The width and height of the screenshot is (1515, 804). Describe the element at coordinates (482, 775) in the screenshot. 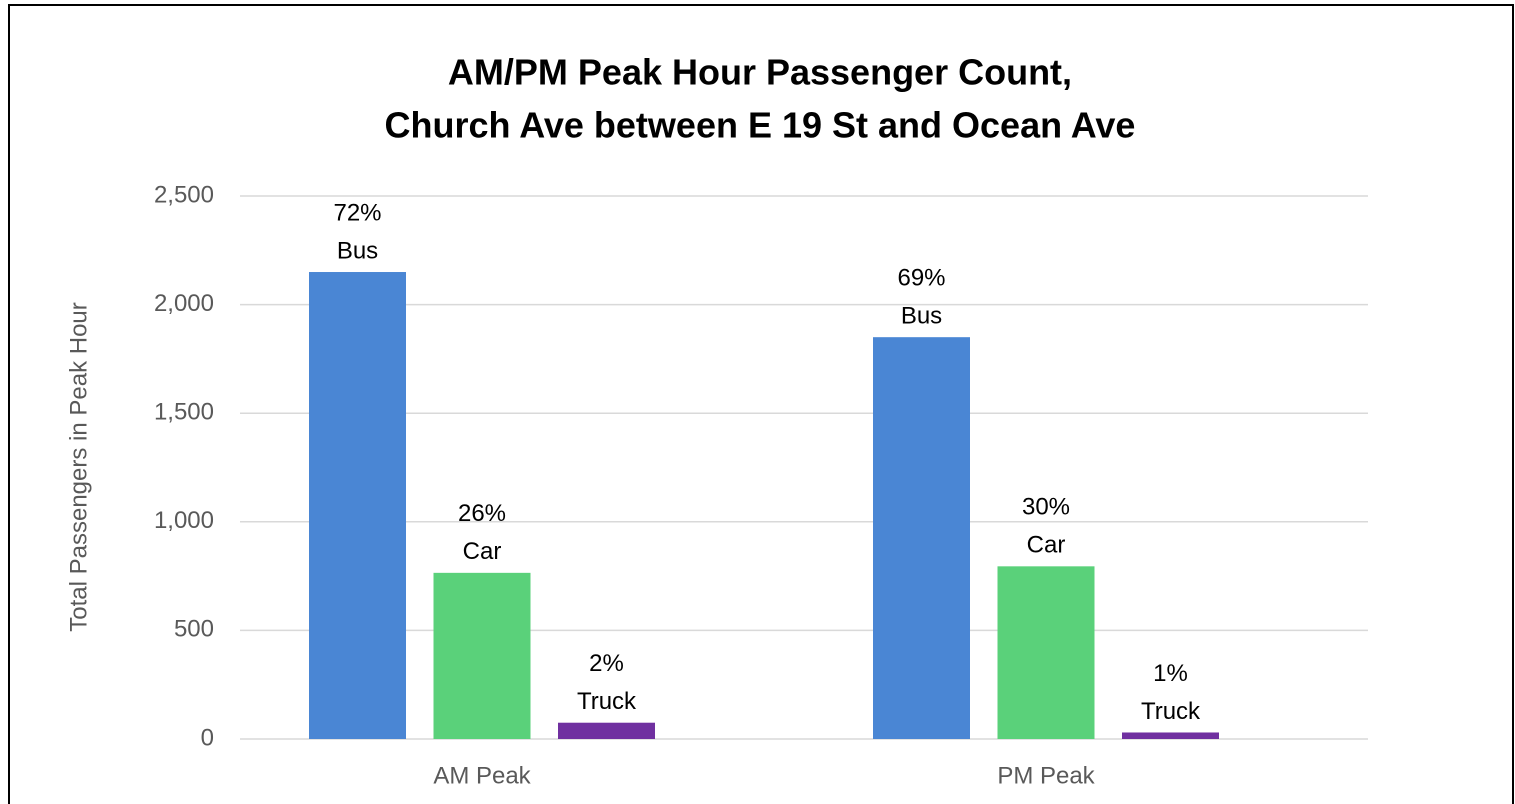

I see `x-tick-label: AM Peak` at that location.